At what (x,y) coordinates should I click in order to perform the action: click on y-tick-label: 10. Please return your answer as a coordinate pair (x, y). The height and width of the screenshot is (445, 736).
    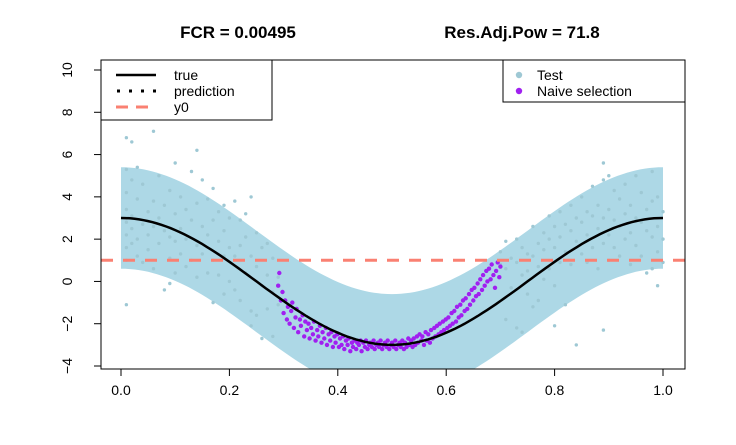
    Looking at the image, I should click on (67, 70).